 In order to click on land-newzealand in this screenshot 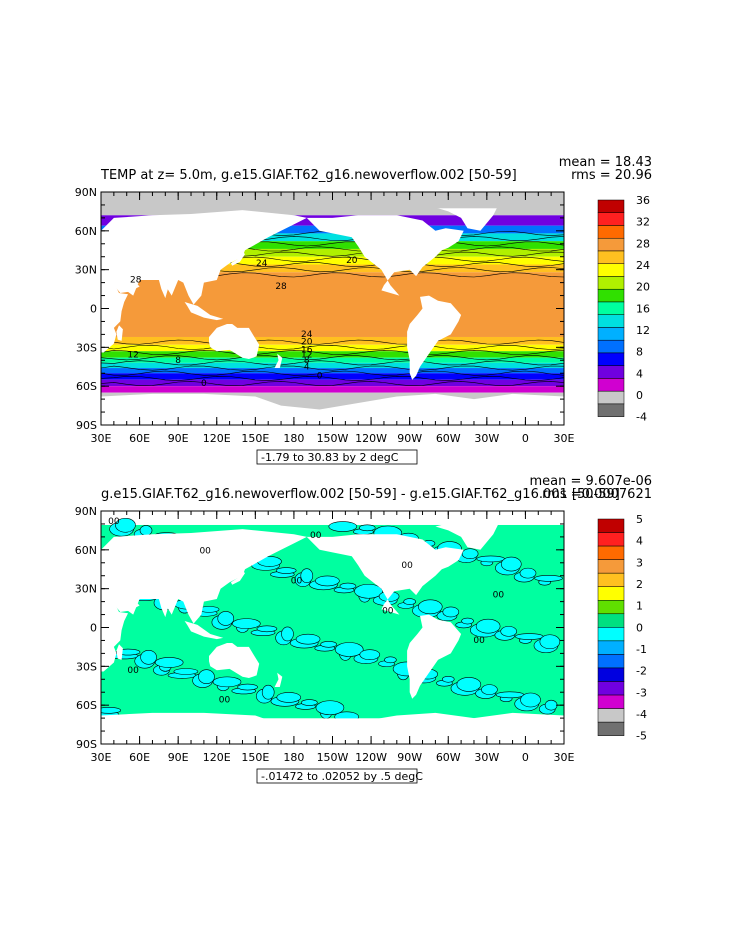, I will do `click(278, 360)`.